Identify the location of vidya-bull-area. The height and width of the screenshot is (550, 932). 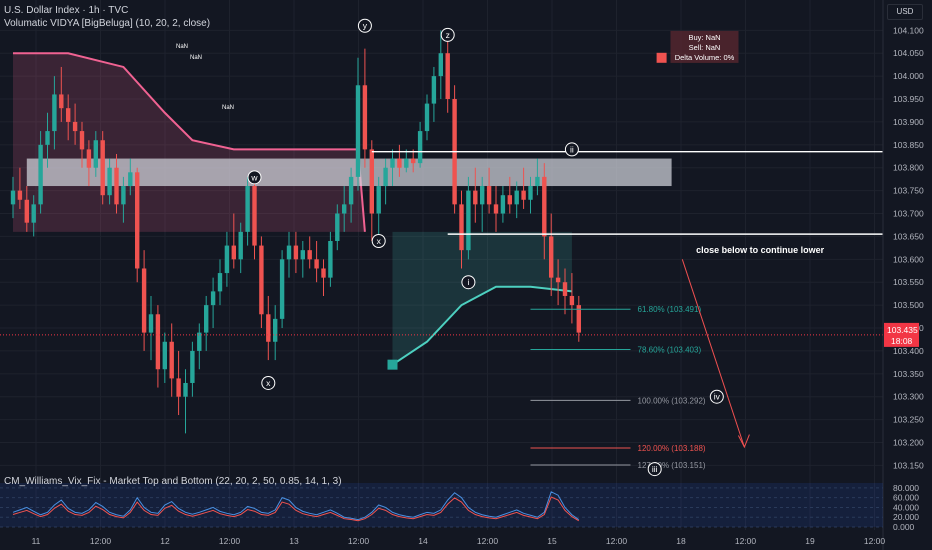
(482, 298).